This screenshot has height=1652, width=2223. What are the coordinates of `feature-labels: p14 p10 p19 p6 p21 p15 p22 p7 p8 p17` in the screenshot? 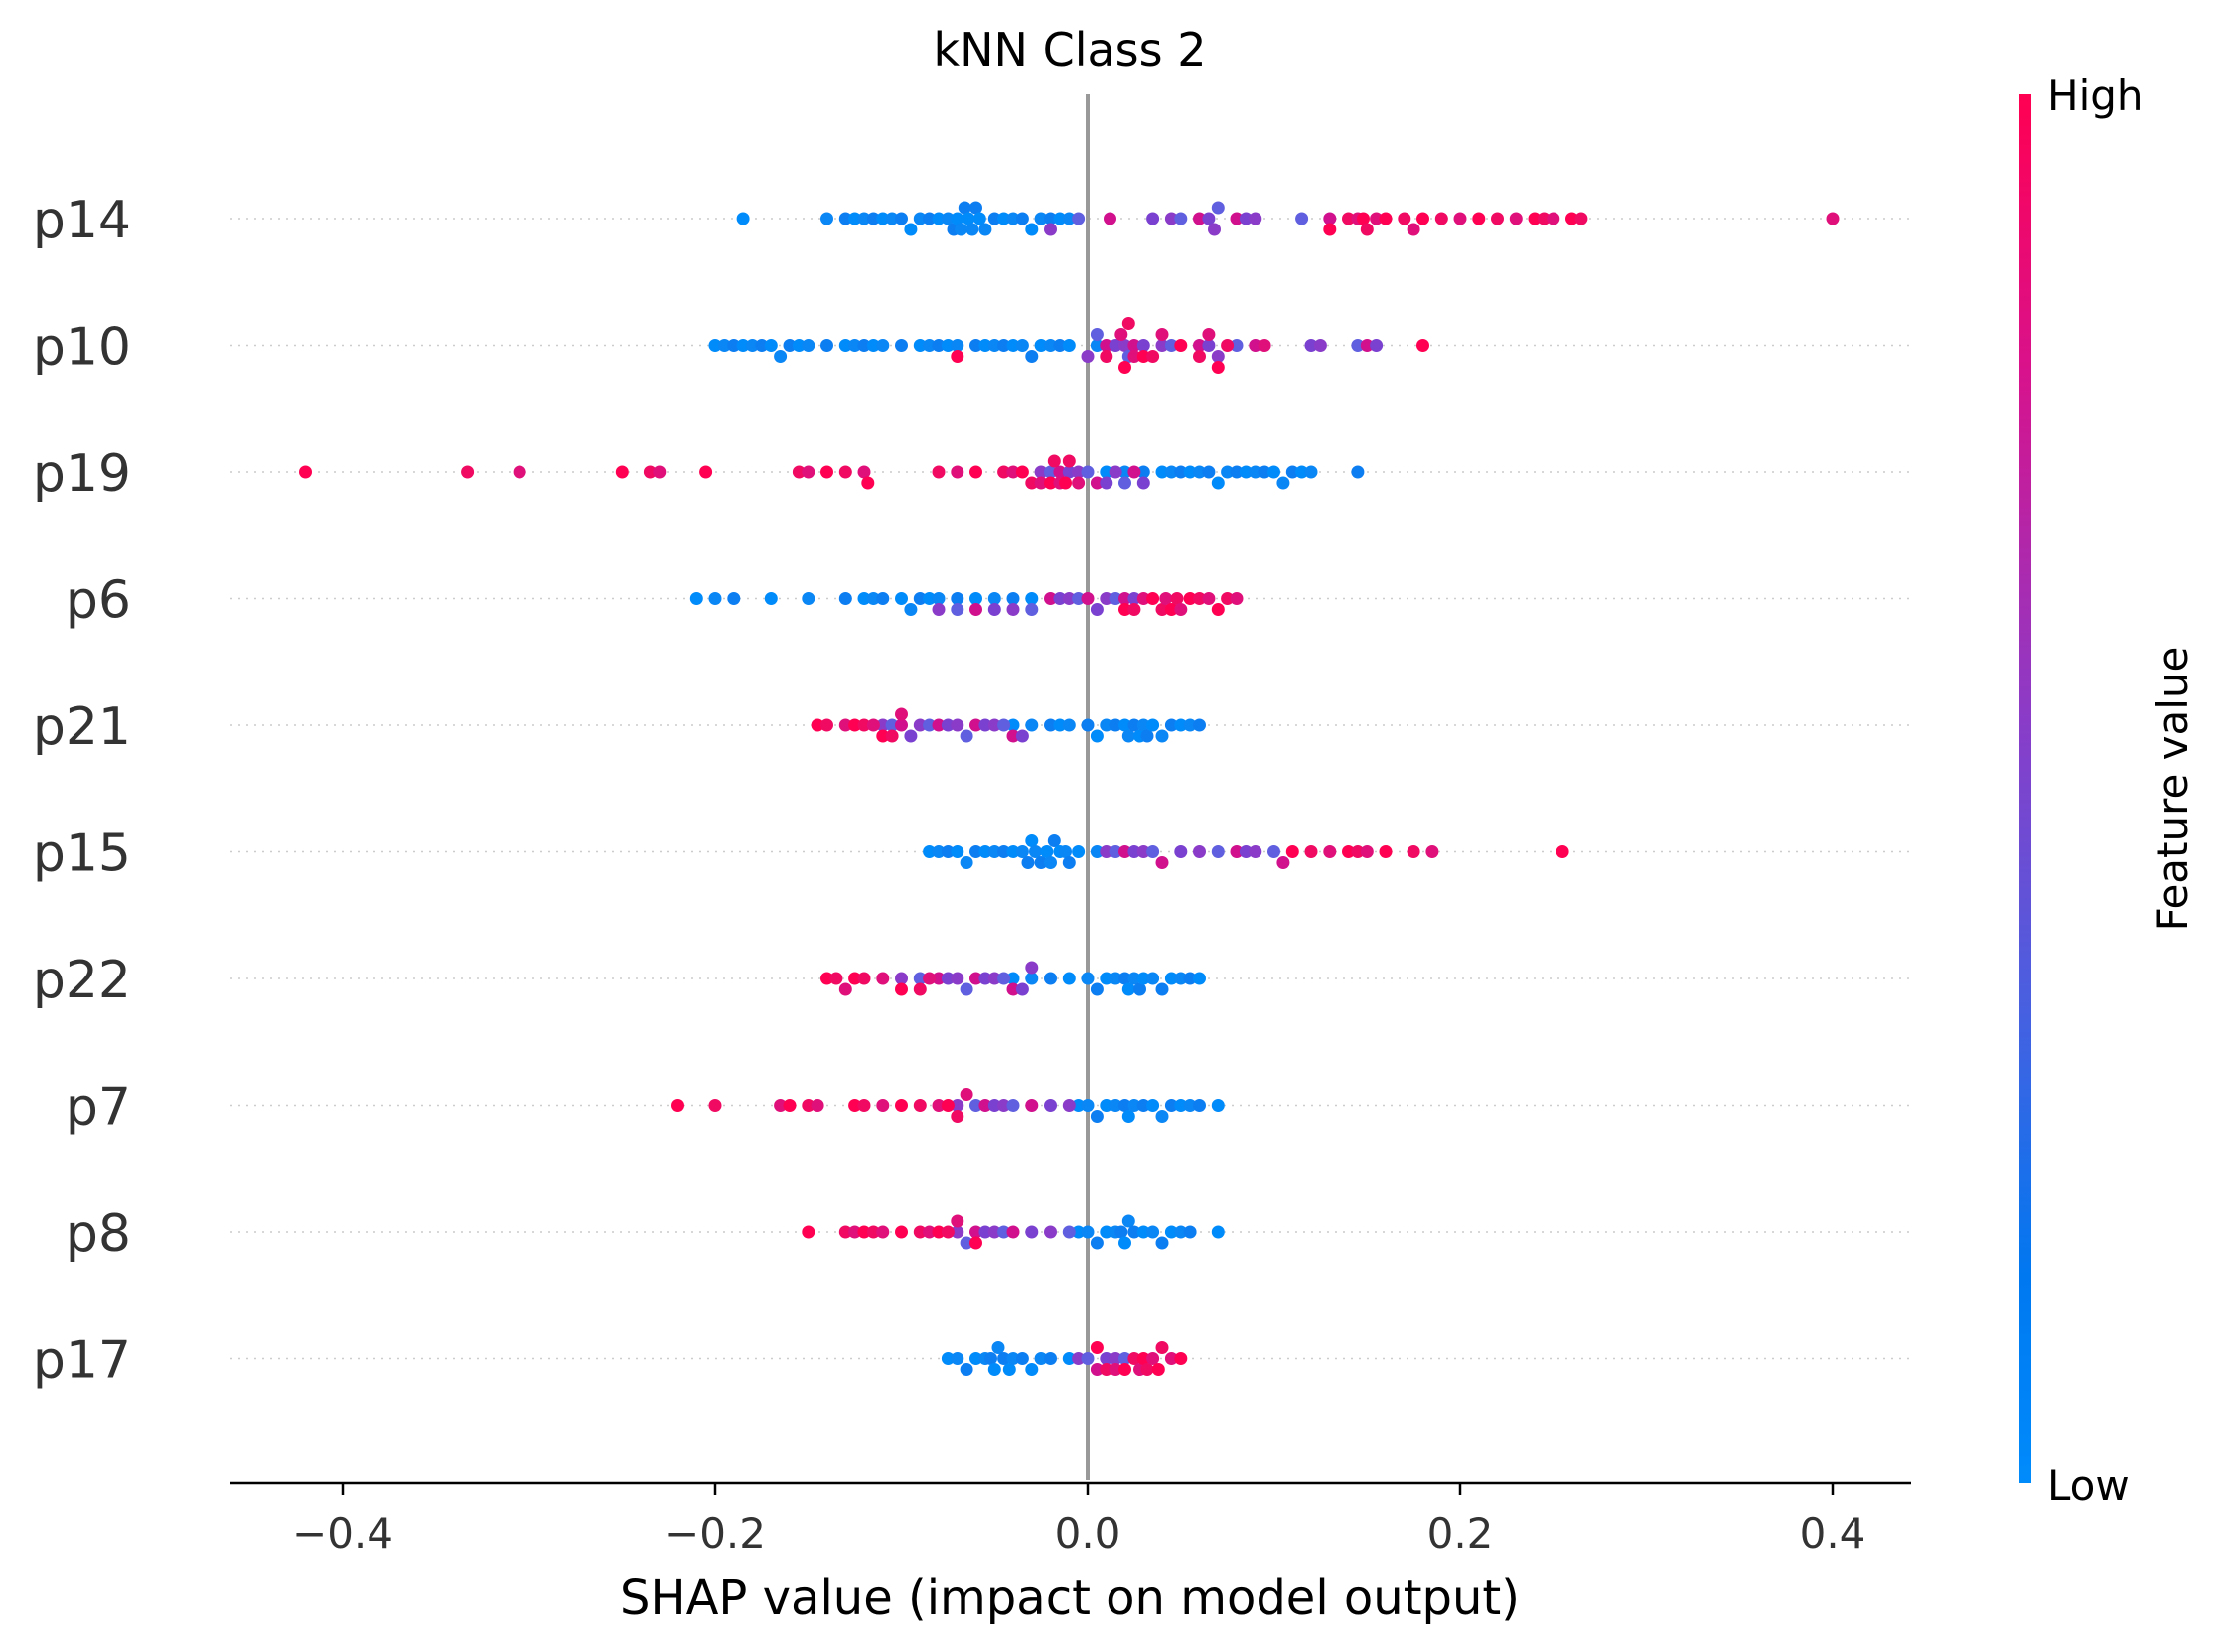 It's located at (82, 791).